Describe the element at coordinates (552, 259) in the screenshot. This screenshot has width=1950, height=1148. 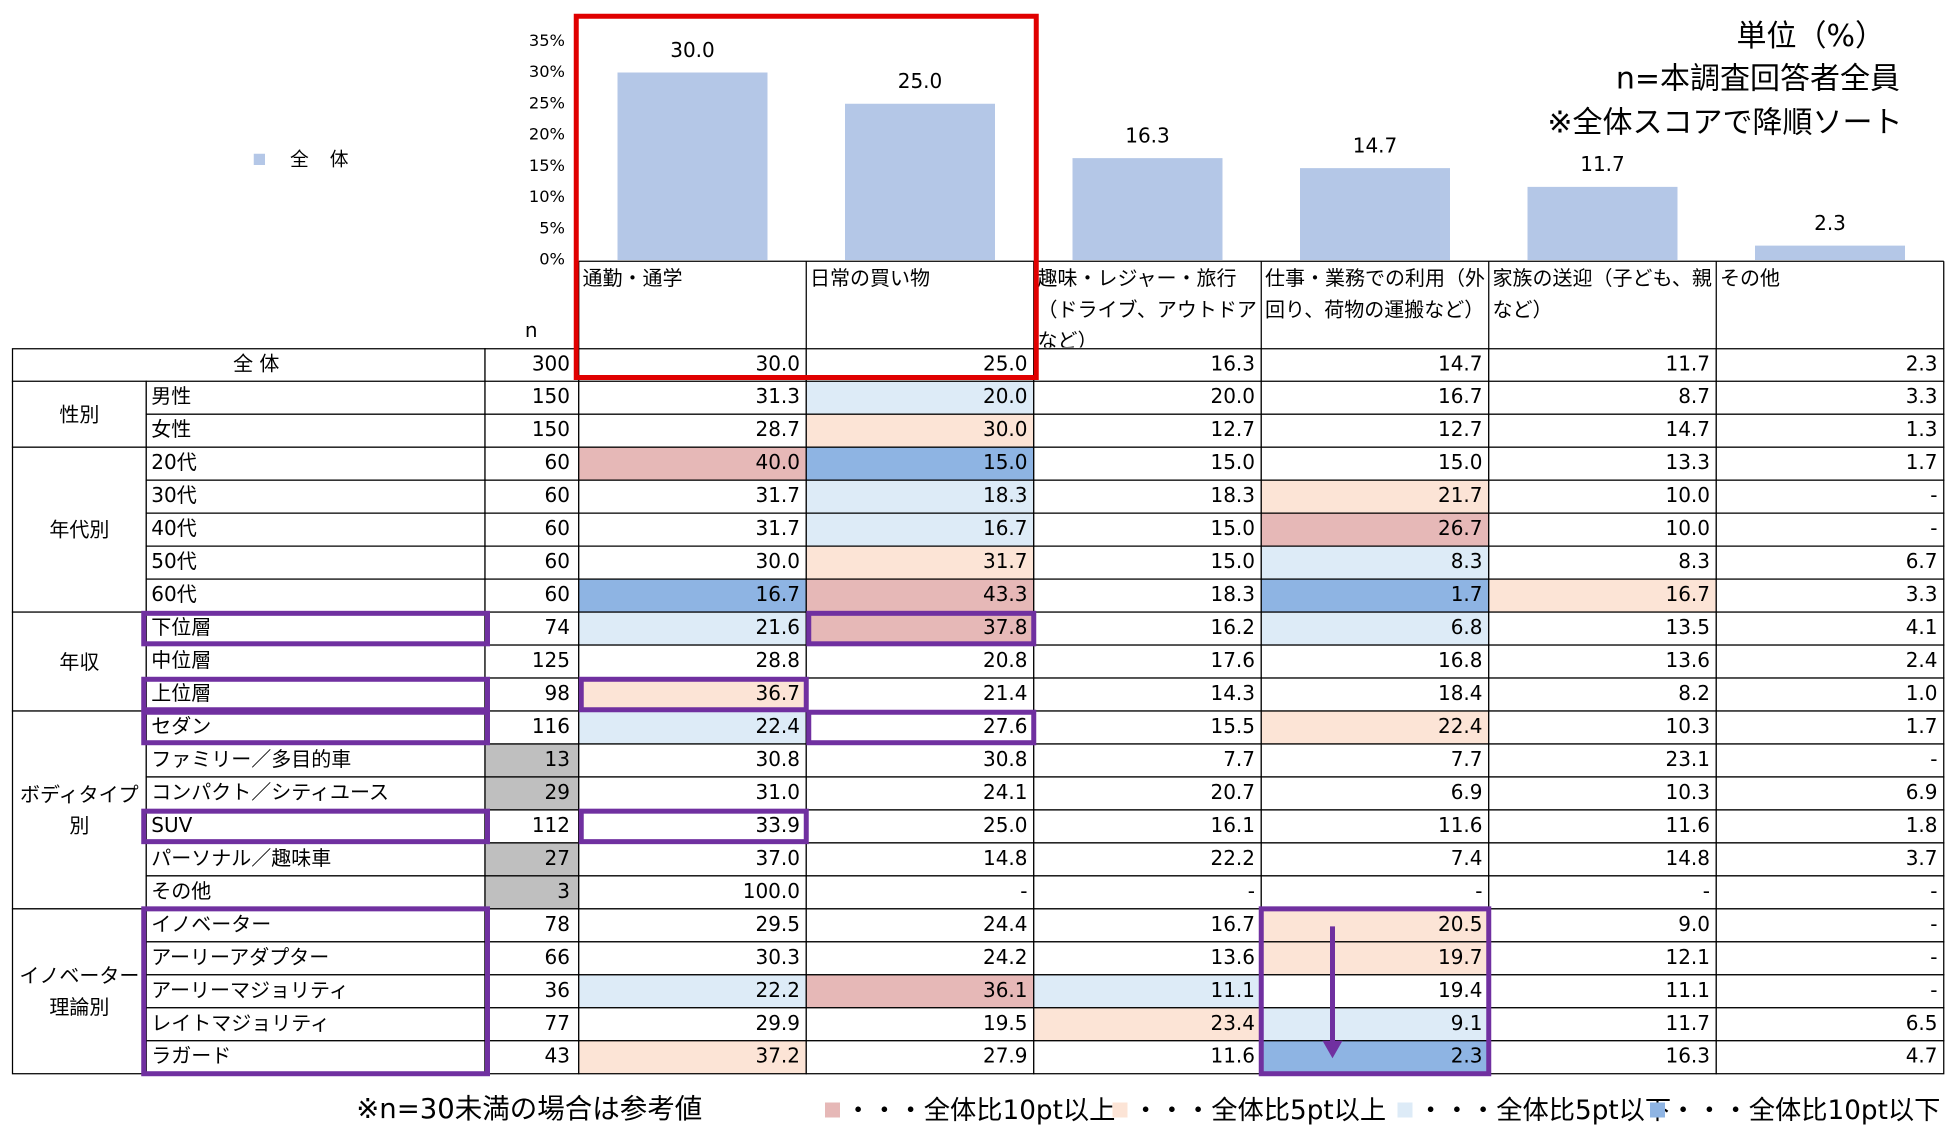
I see `y-tick-label: 0%` at that location.